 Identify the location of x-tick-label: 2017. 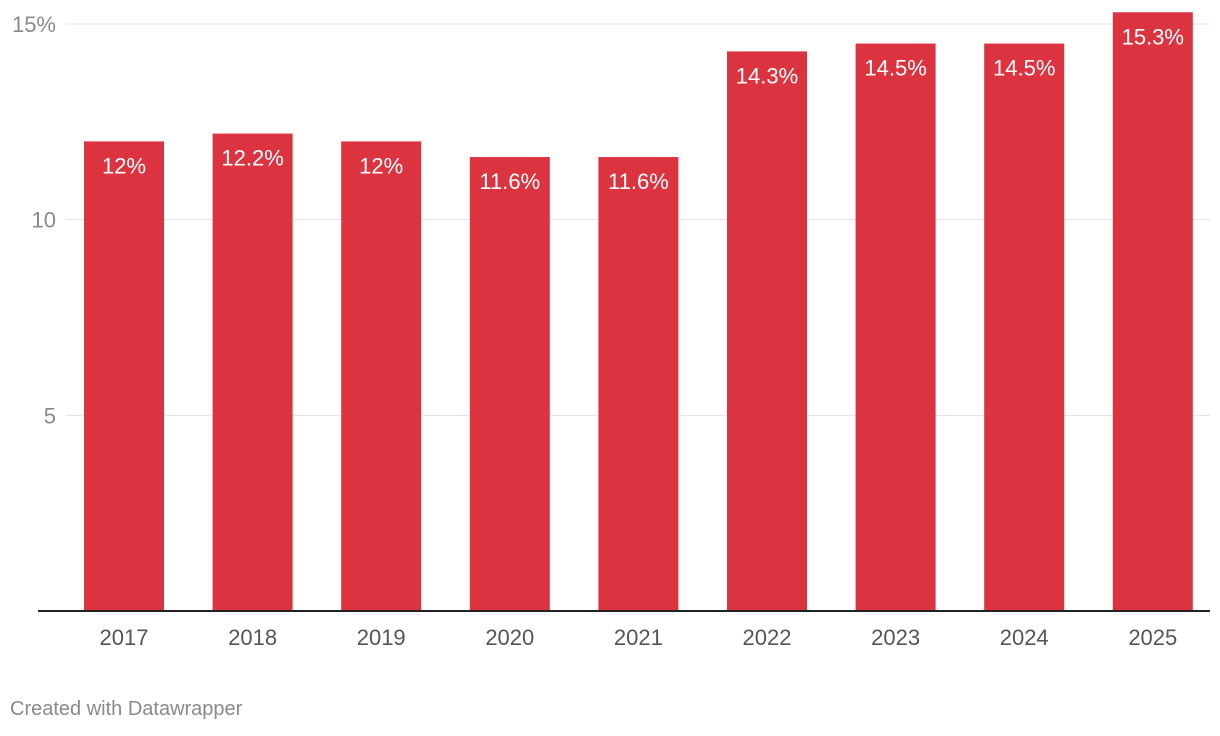
(124, 637).